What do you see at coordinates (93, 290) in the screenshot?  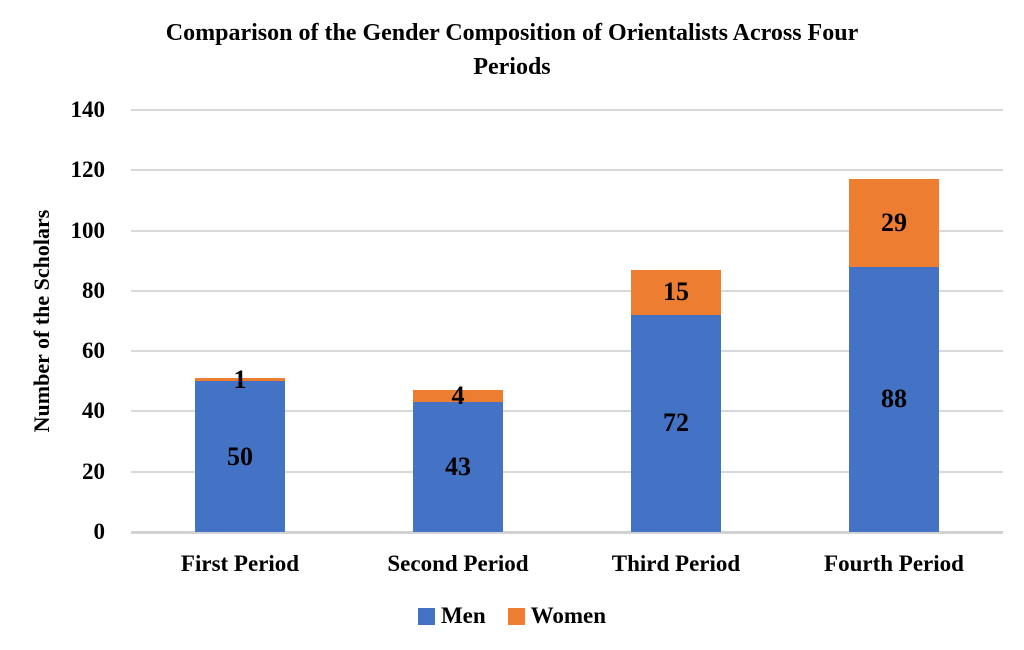 I see `y-tick-label: 80` at bounding box center [93, 290].